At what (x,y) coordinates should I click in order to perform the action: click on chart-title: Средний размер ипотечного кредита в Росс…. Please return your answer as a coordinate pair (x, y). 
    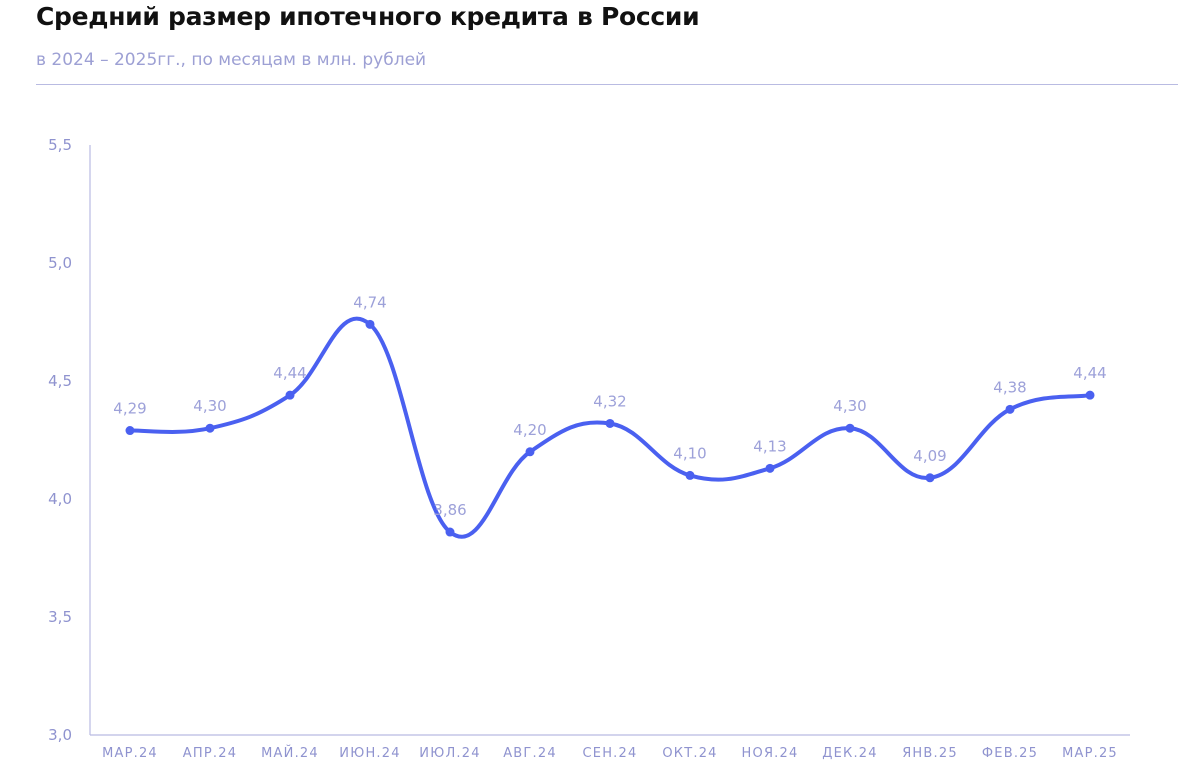
    Looking at the image, I should click on (368, 16).